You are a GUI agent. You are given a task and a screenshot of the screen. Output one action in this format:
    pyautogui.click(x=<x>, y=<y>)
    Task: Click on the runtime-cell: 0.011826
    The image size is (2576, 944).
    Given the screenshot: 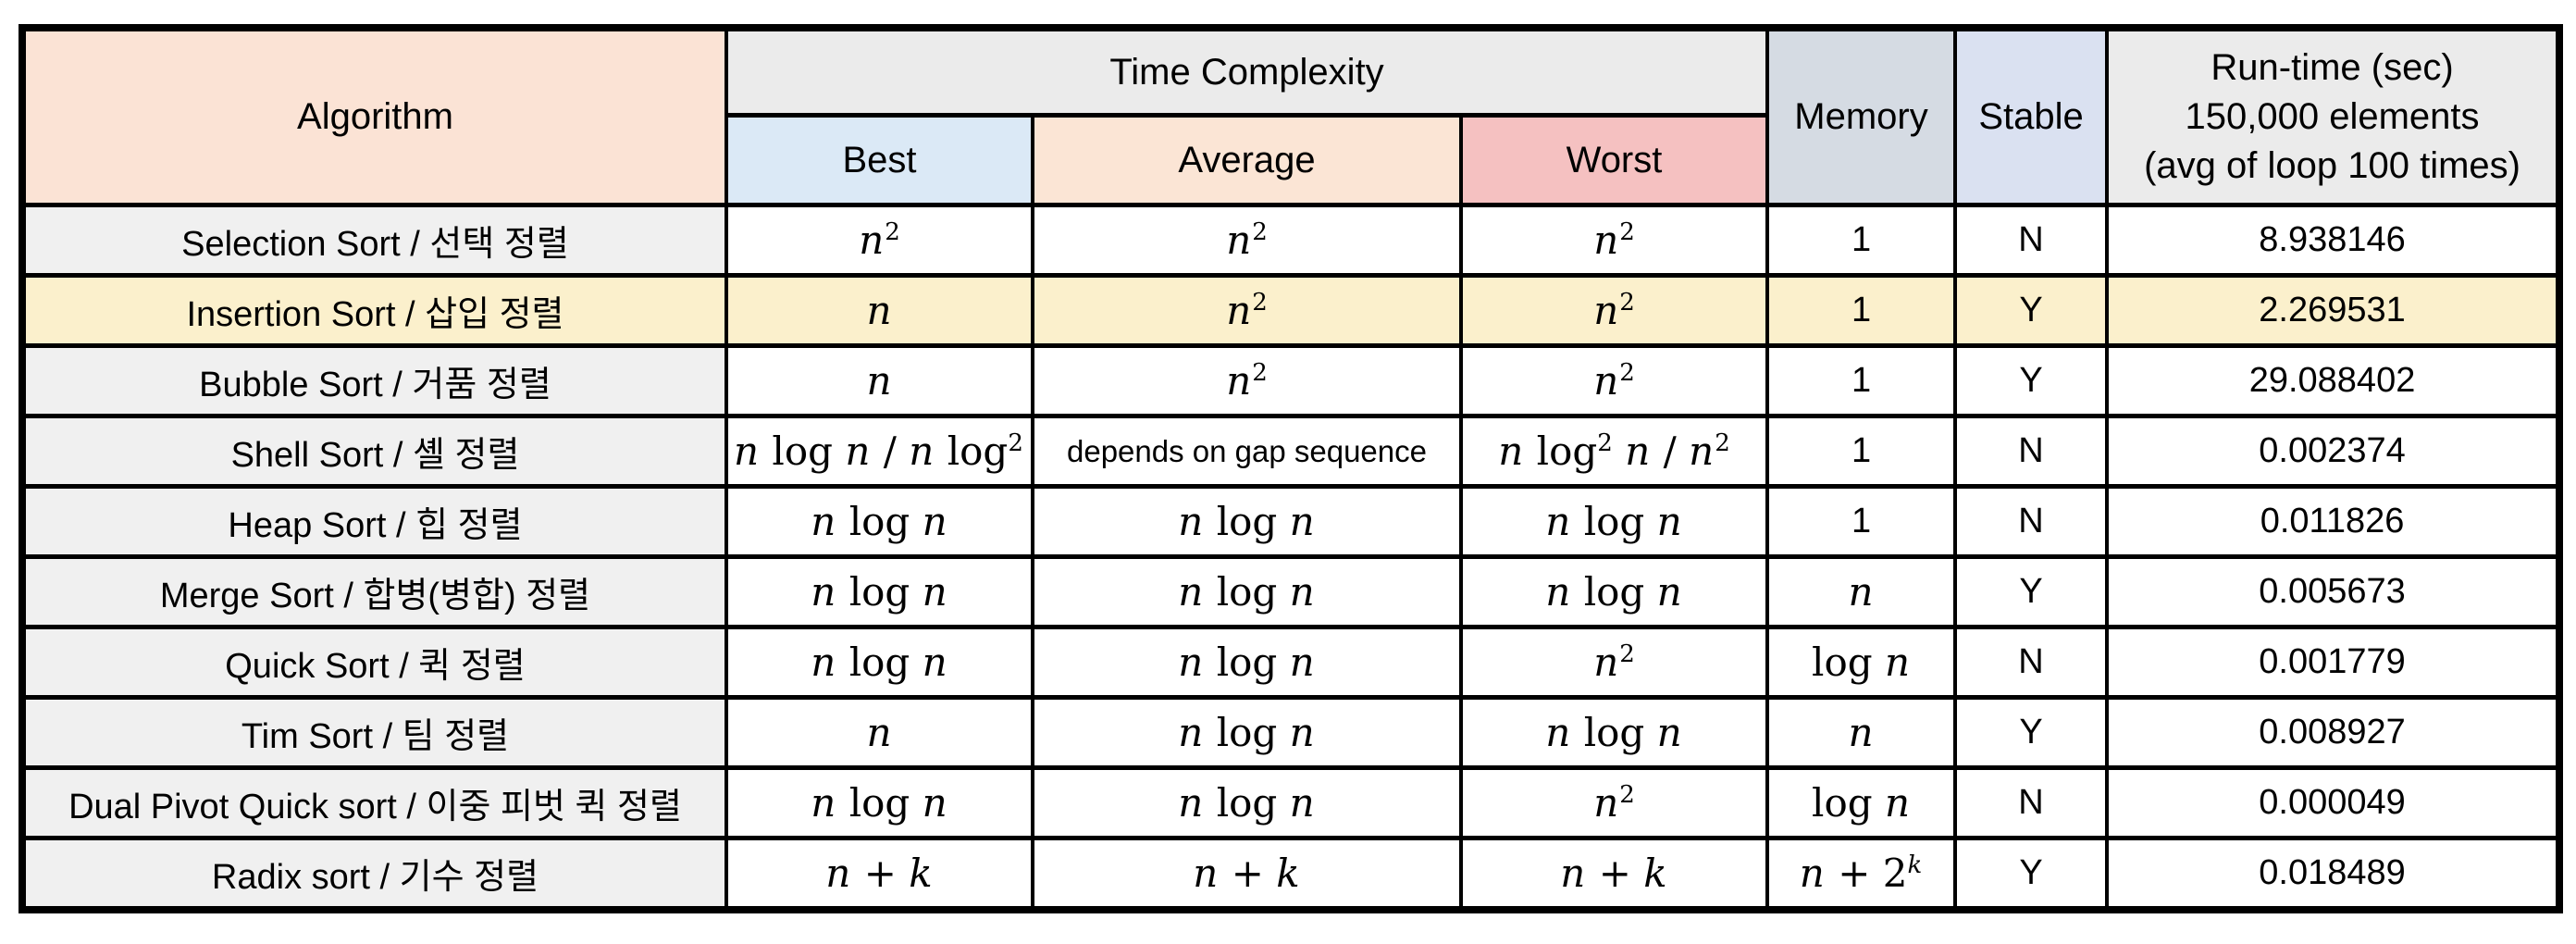 What is the action you would take?
    pyautogui.click(x=2334, y=521)
    